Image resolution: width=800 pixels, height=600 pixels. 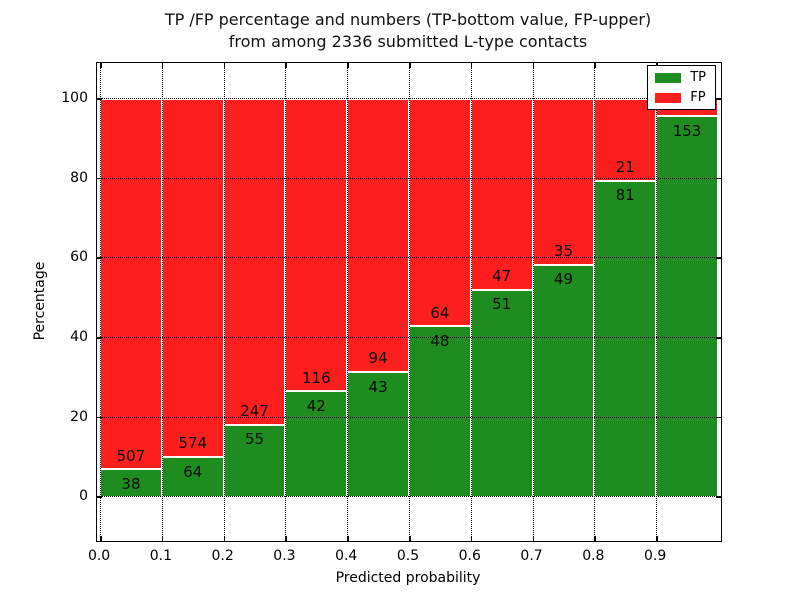 I want to click on legend-entry: TP, so click(x=680, y=77).